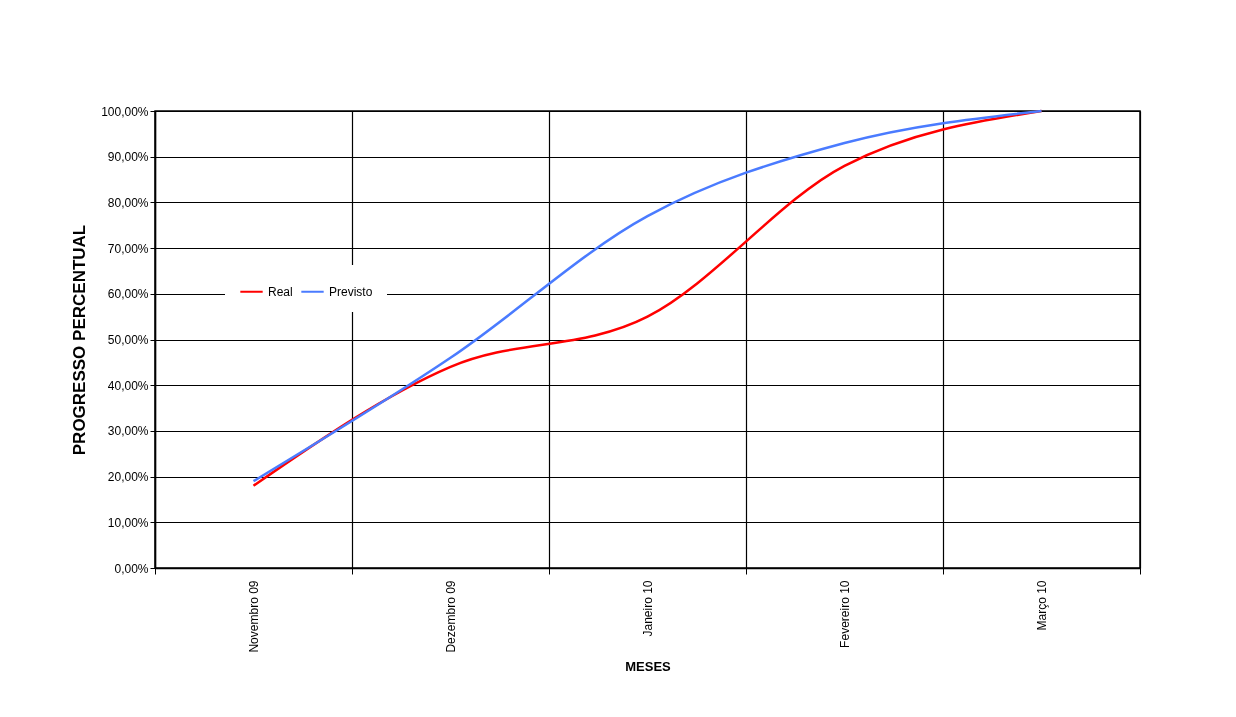 The width and height of the screenshot is (1236, 717). Describe the element at coordinates (128, 248) in the screenshot. I see `y-tick-label: 70,00%` at that location.